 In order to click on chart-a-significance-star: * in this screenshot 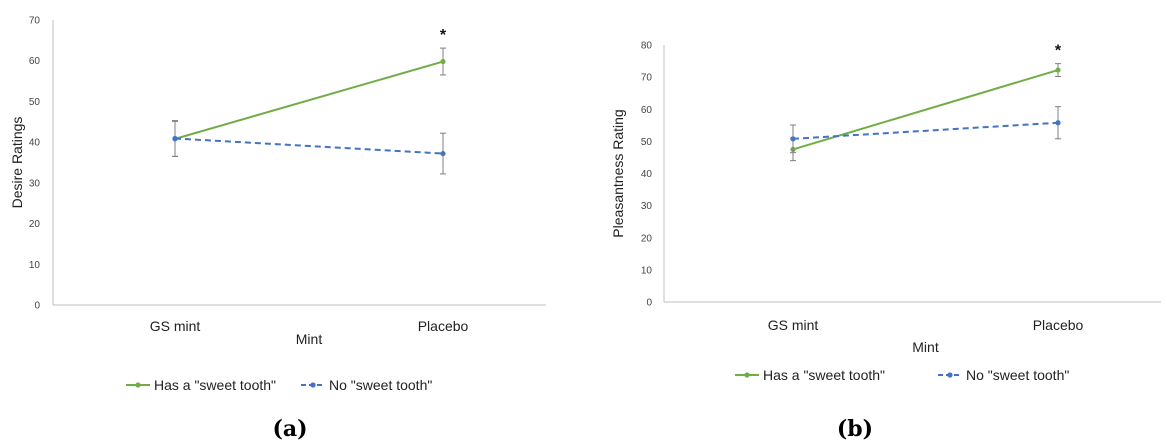, I will do `click(443, 35)`.